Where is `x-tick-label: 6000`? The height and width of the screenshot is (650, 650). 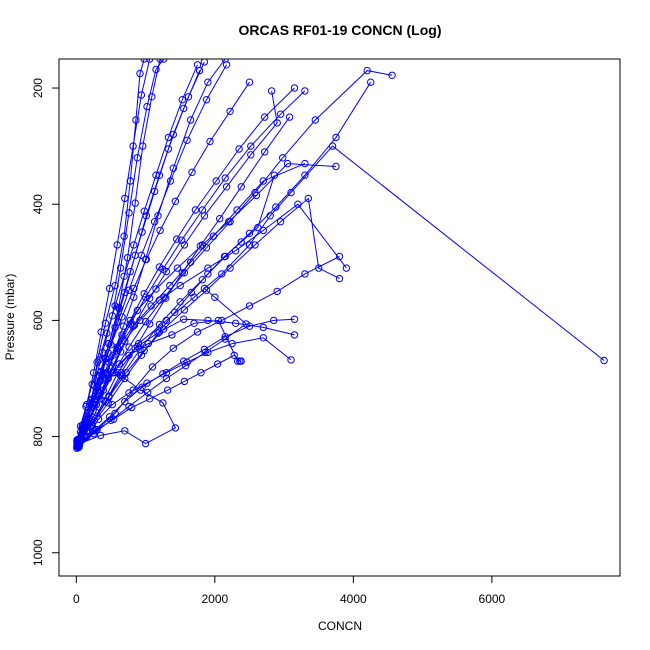 x-tick-label: 6000 is located at coordinates (492, 599).